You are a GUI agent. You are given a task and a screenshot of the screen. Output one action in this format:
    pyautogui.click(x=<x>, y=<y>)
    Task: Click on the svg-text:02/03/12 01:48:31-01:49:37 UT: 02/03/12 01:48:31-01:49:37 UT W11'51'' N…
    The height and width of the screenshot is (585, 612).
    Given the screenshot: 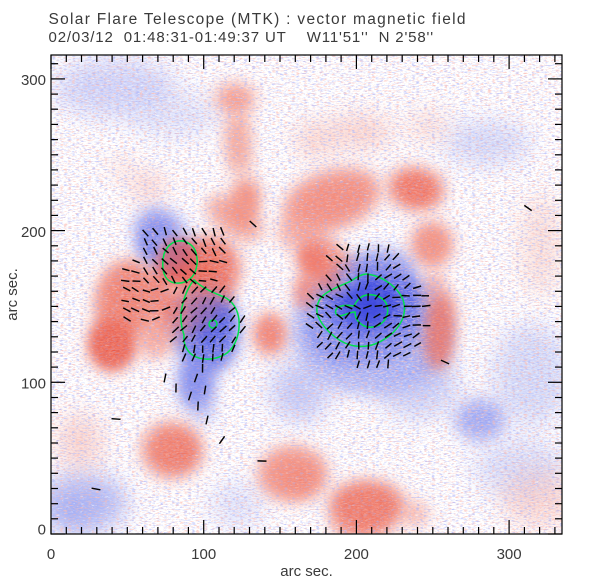 What is the action you would take?
    pyautogui.click(x=242, y=37)
    